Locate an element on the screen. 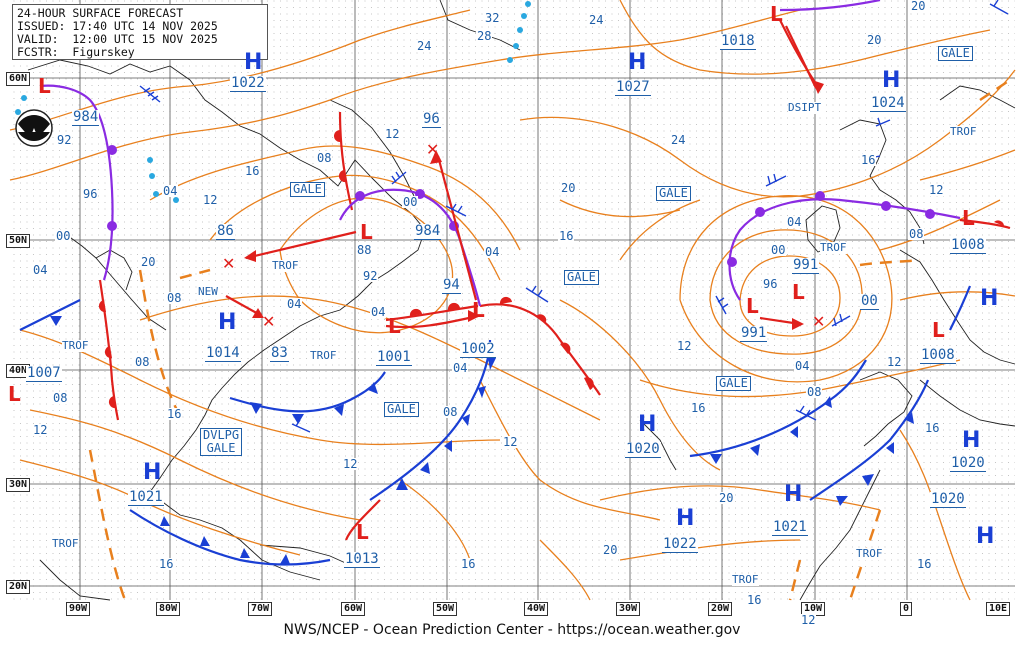 The image size is (1024, 652). lon-label-30w: 30W is located at coordinates (628, 609).